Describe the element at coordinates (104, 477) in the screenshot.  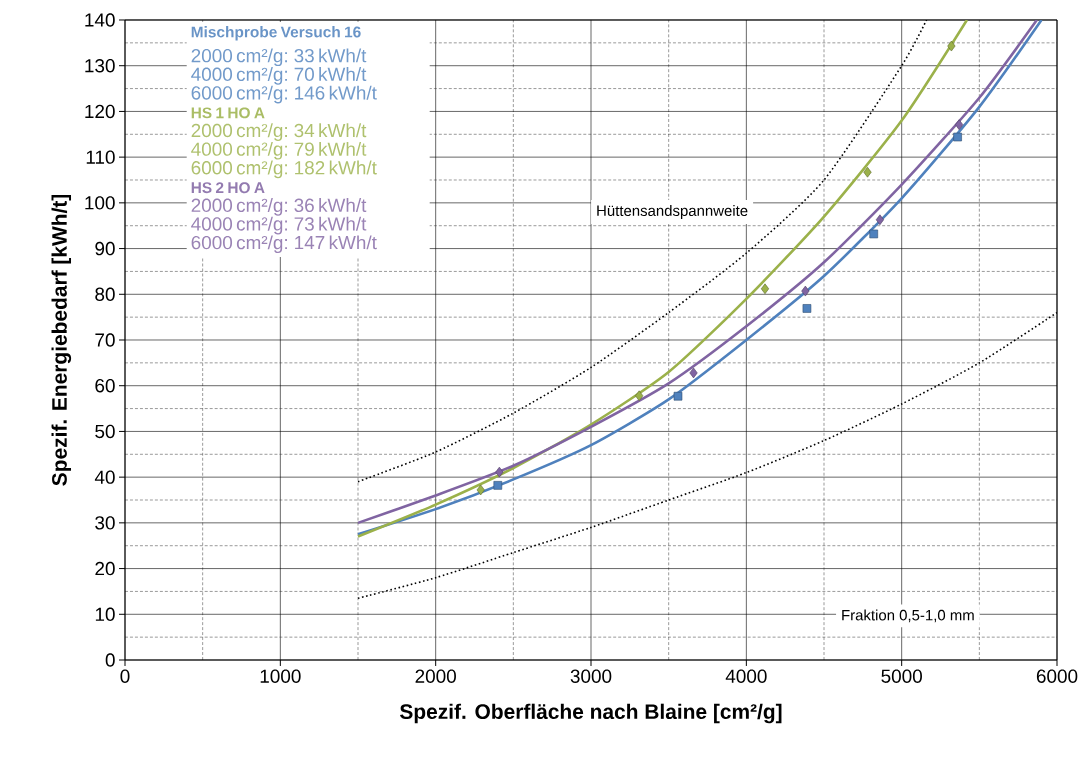
I see `y-tick-label: 40` at that location.